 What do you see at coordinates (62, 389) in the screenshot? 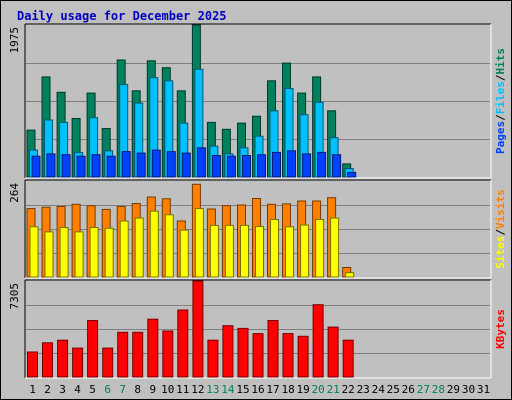
I see `x-tick-day-3: 3` at bounding box center [62, 389].